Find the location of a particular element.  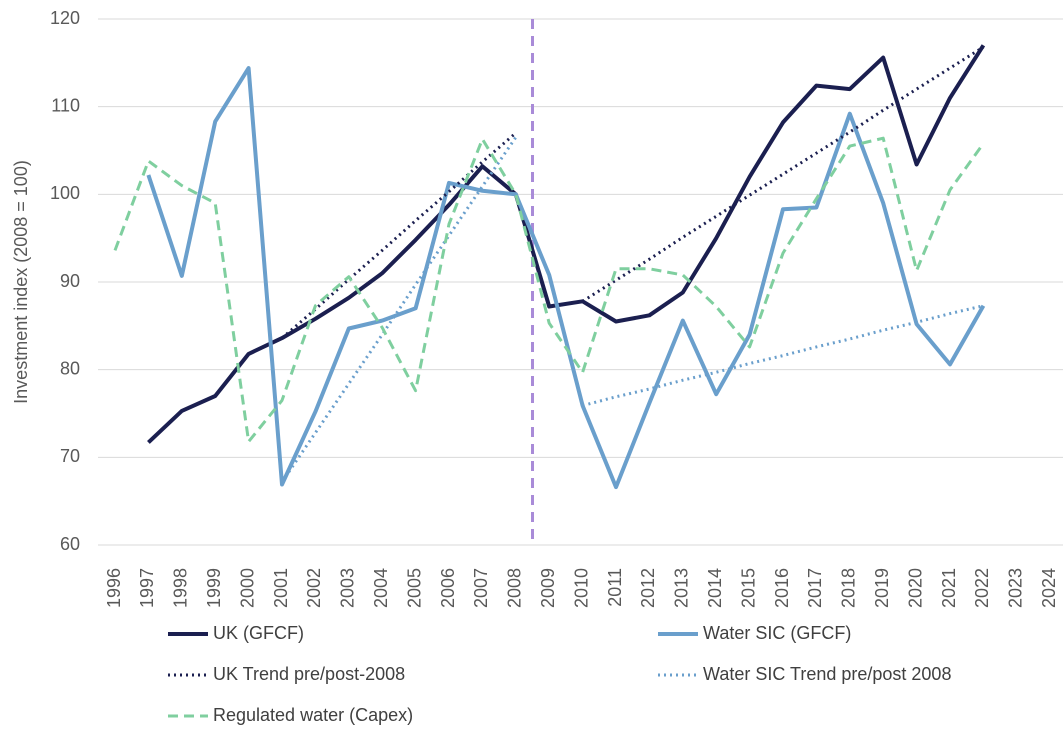

x-tick-label: 2005 is located at coordinates (414, 588).